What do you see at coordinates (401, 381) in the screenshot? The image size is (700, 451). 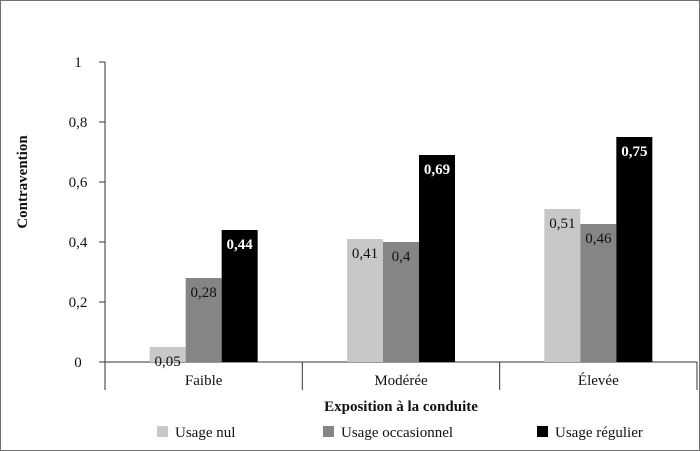 I see `x-tick-label: Modérée` at bounding box center [401, 381].